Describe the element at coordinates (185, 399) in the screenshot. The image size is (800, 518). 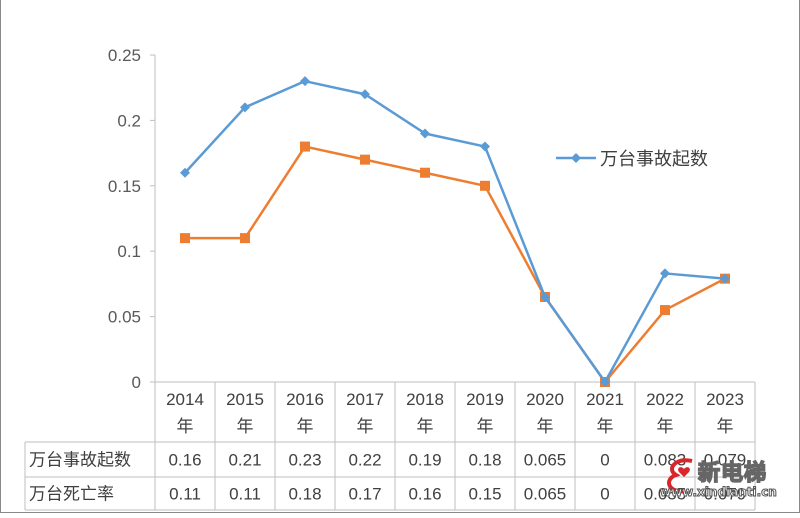
I see `x-category-year: 2014` at that location.